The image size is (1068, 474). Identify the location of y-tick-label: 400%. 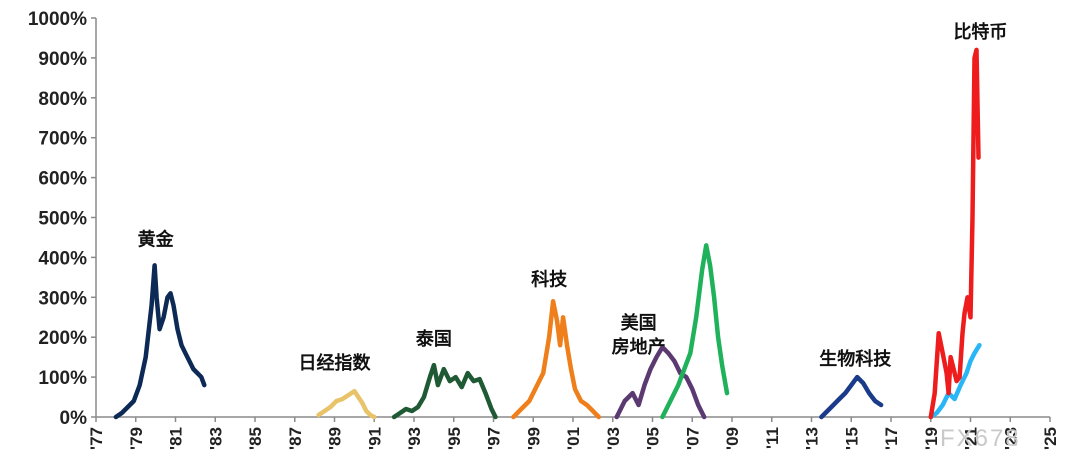
(62, 258).